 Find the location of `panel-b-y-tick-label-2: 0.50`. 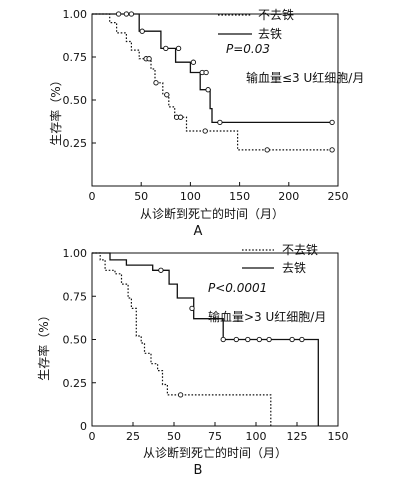

panel-b-y-tick-label-2: 0.50 is located at coordinates (75, 340).